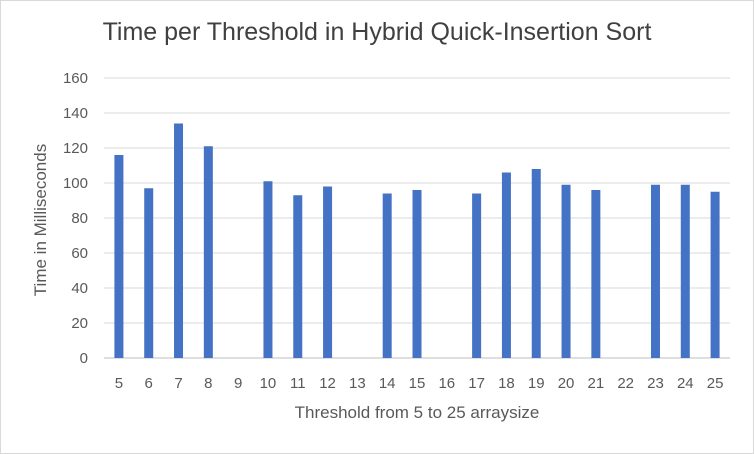 The width and height of the screenshot is (754, 454). What do you see at coordinates (476, 383) in the screenshot?
I see `x-tick-label: 17` at bounding box center [476, 383].